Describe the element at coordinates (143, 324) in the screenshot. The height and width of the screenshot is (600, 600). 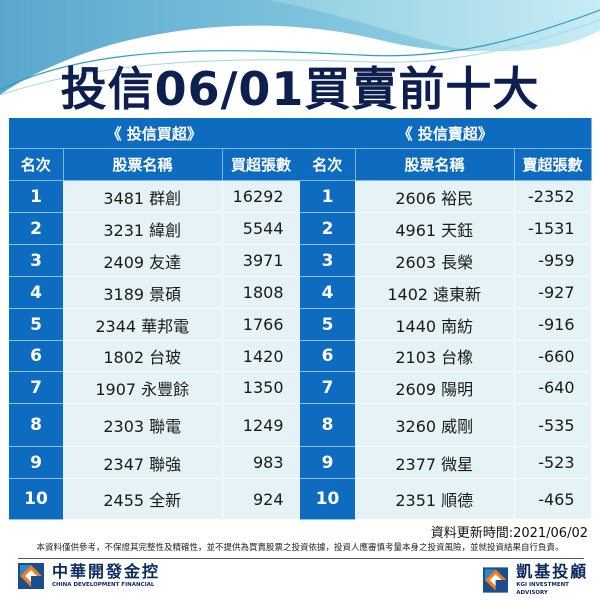
I see `stock-cell: 2344 華邦電` at that location.